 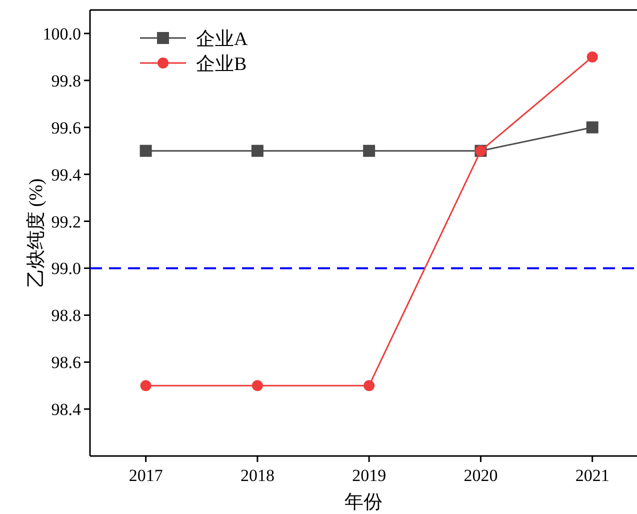 I want to click on y-tick-label: 99.0, so click(x=66, y=268).